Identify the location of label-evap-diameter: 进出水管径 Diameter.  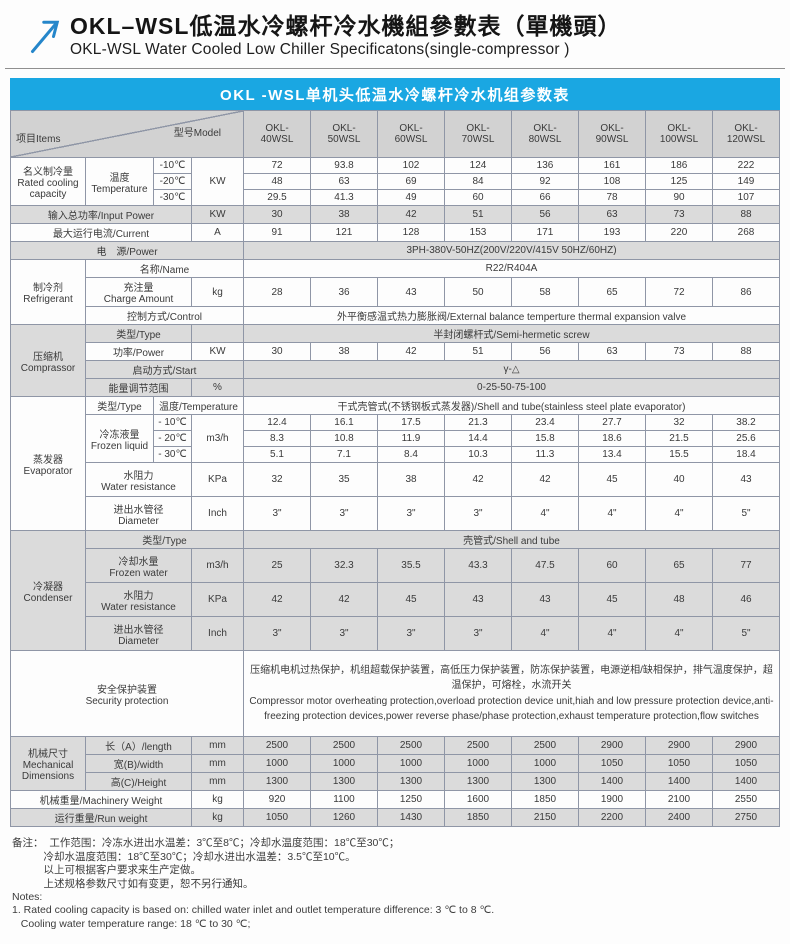
(138, 514).